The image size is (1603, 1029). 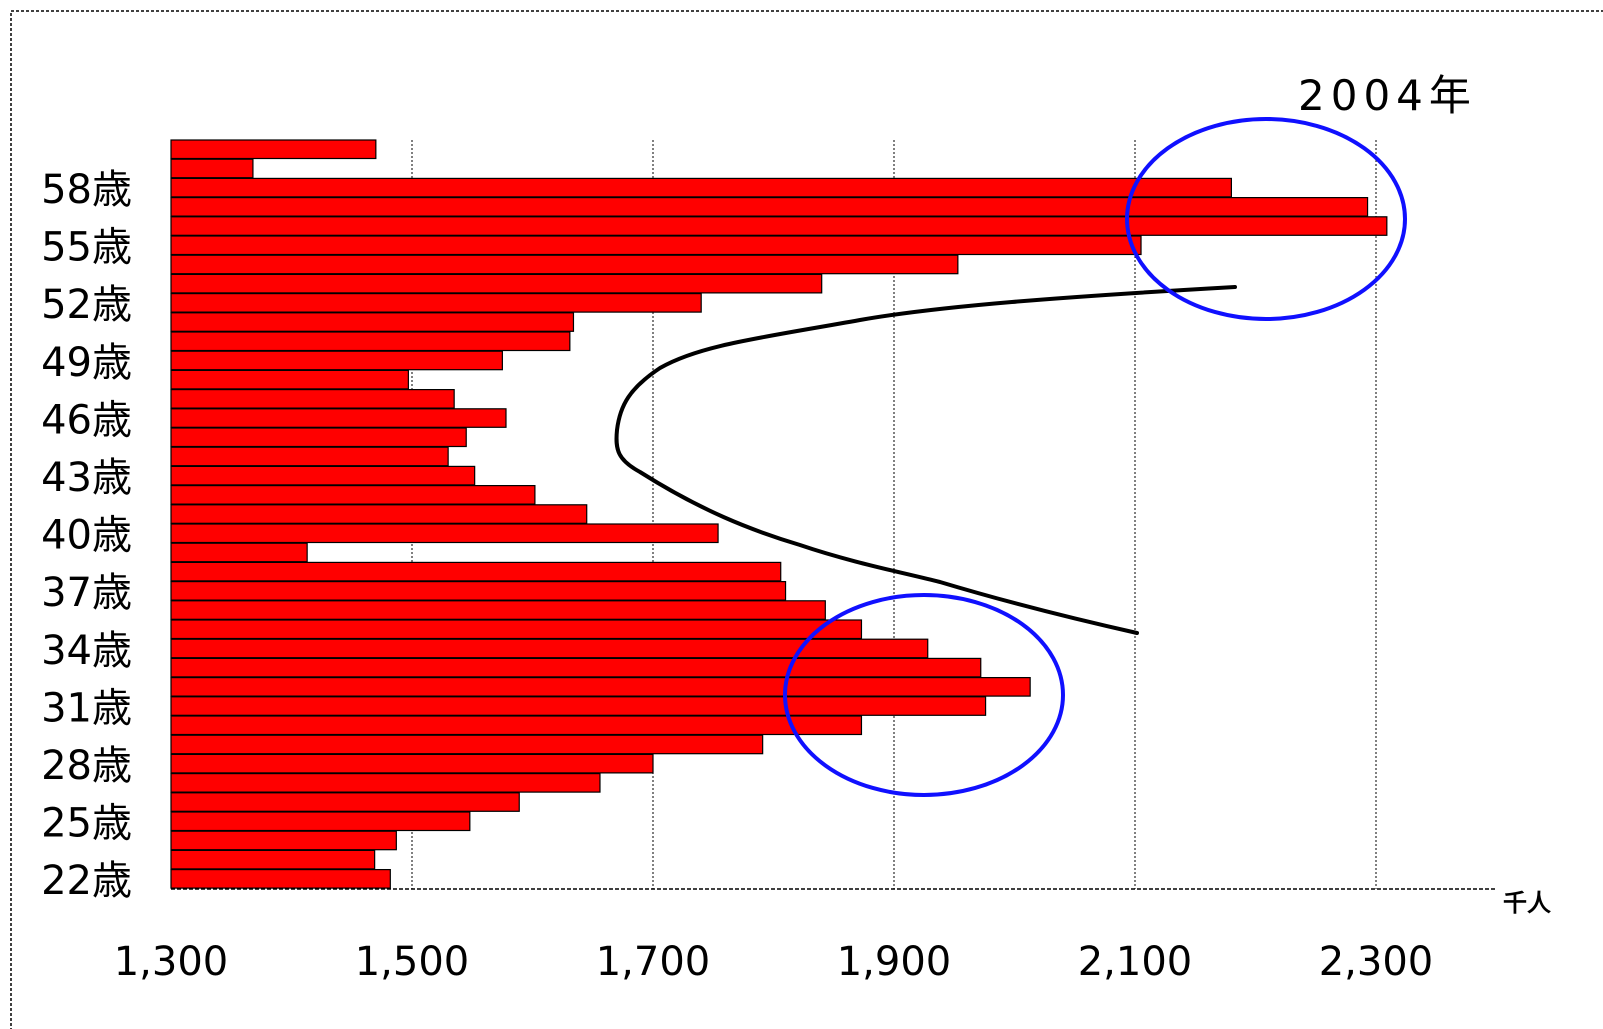 I want to click on y-tick-label: 37歳, so click(x=86, y=593).